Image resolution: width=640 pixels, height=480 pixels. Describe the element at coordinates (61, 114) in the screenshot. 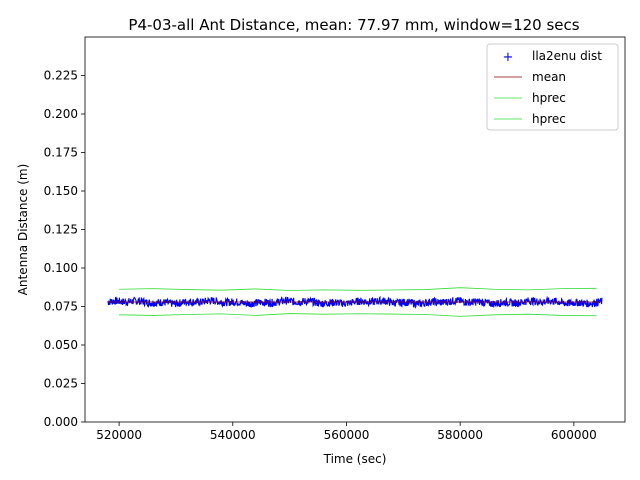

I see `y-tick-label: 0.200` at that location.